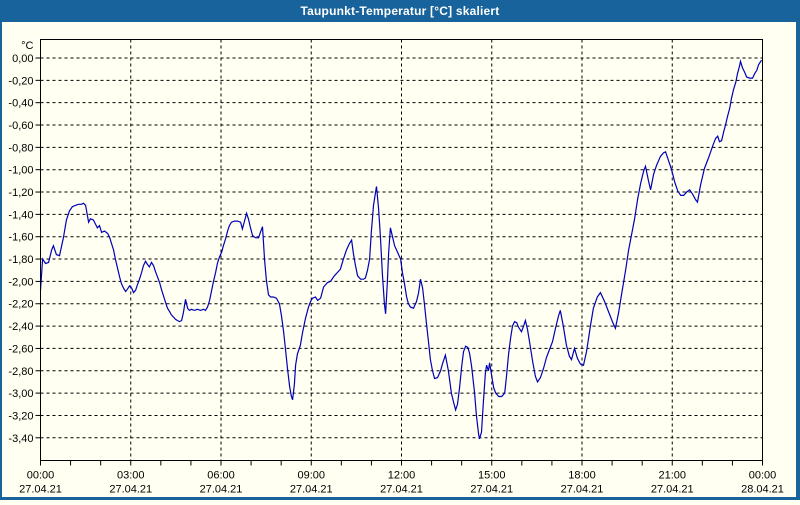  What do you see at coordinates (402, 476) in the screenshot?
I see `x-axis-time-label: 12:00` at bounding box center [402, 476].